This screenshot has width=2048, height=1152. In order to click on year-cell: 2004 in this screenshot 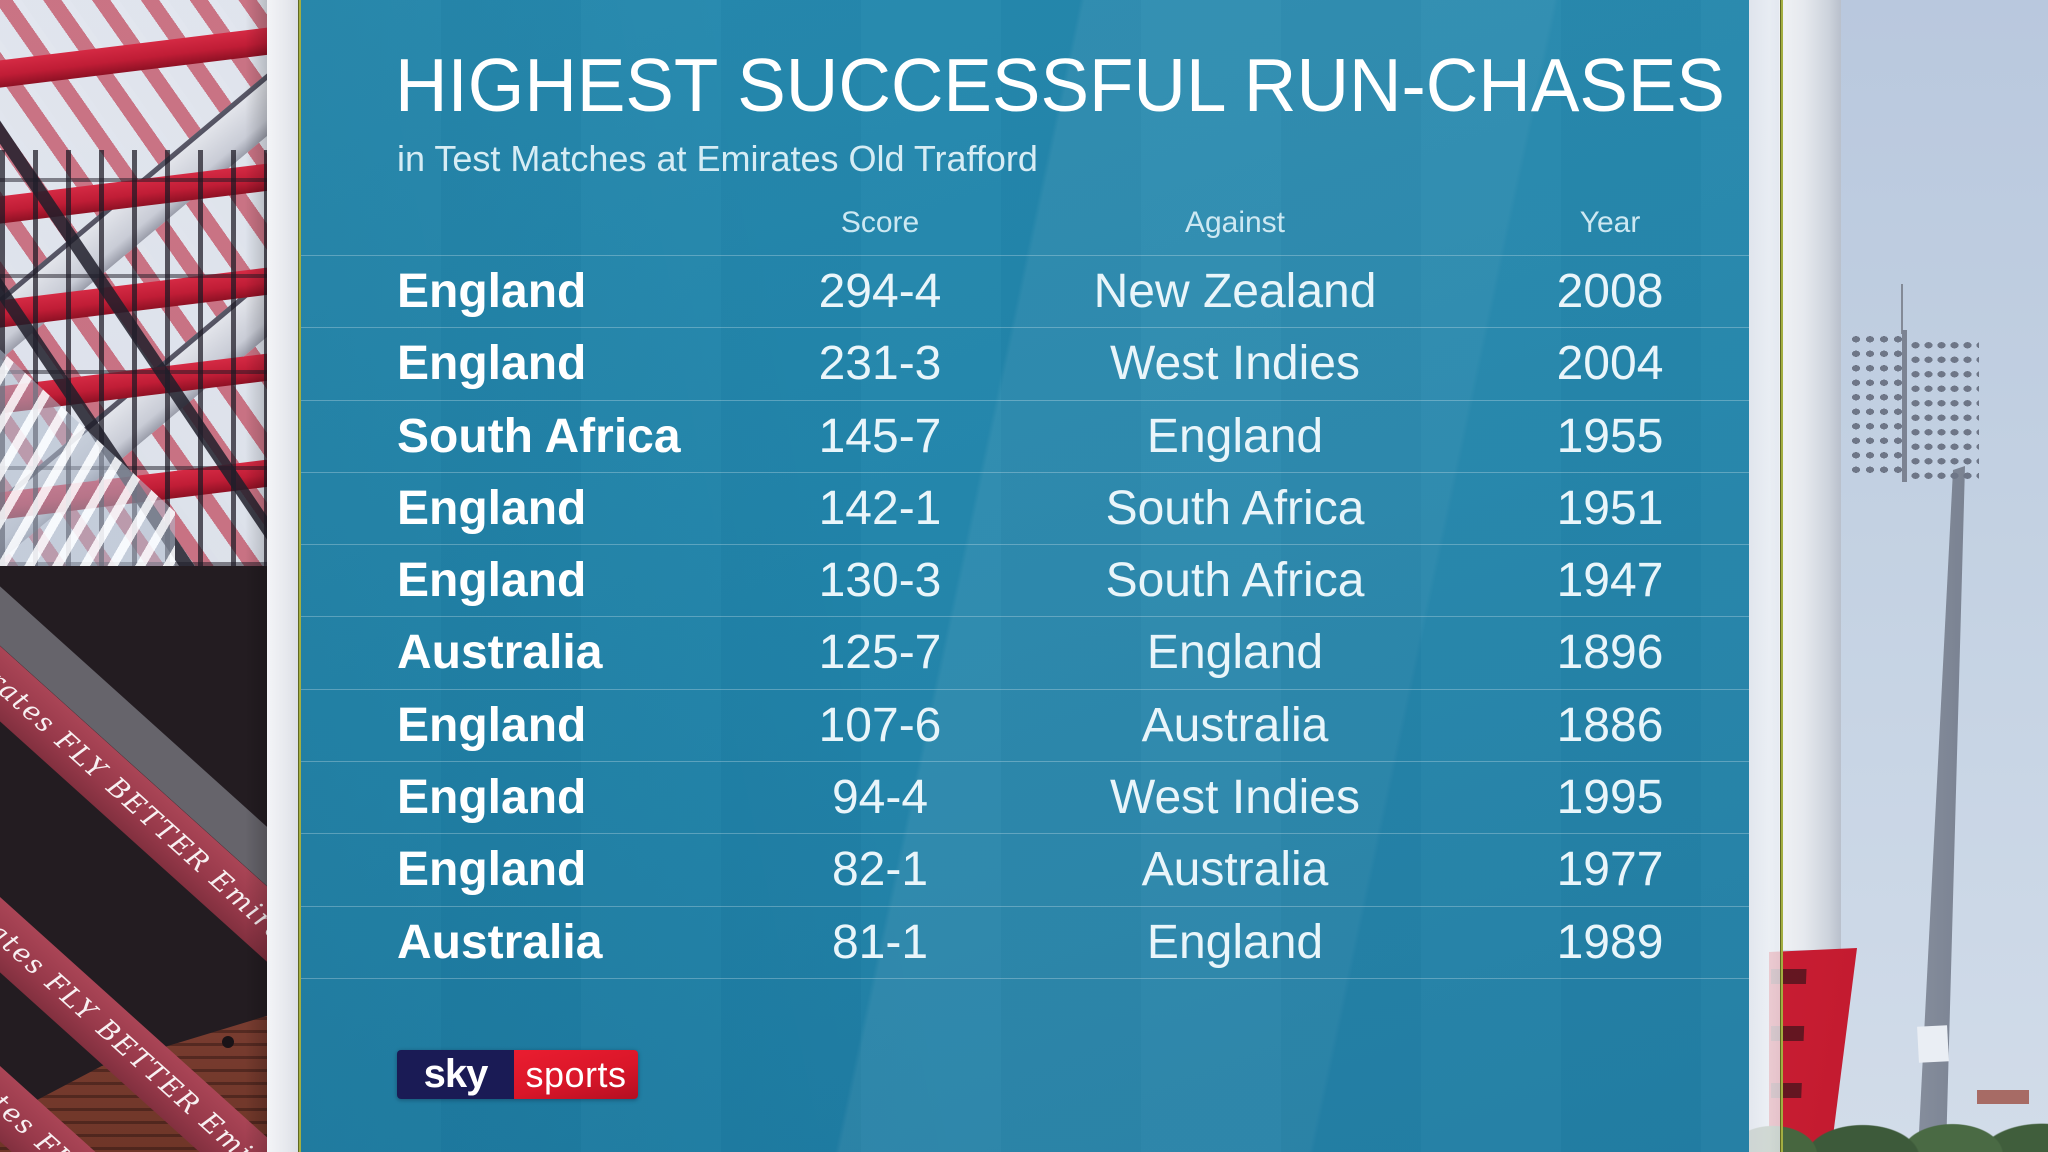, I will do `click(1610, 364)`.